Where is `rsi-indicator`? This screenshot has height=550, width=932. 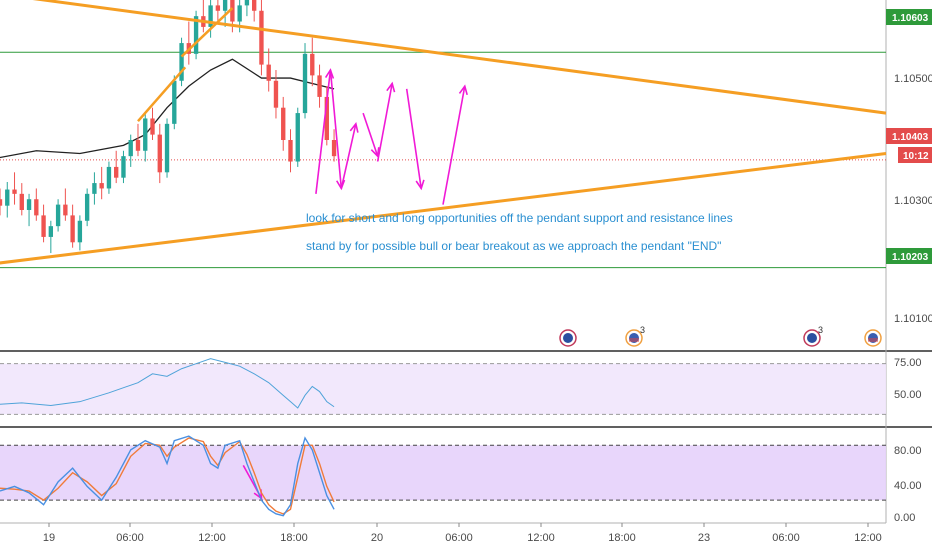 rsi-indicator is located at coordinates (167, 383).